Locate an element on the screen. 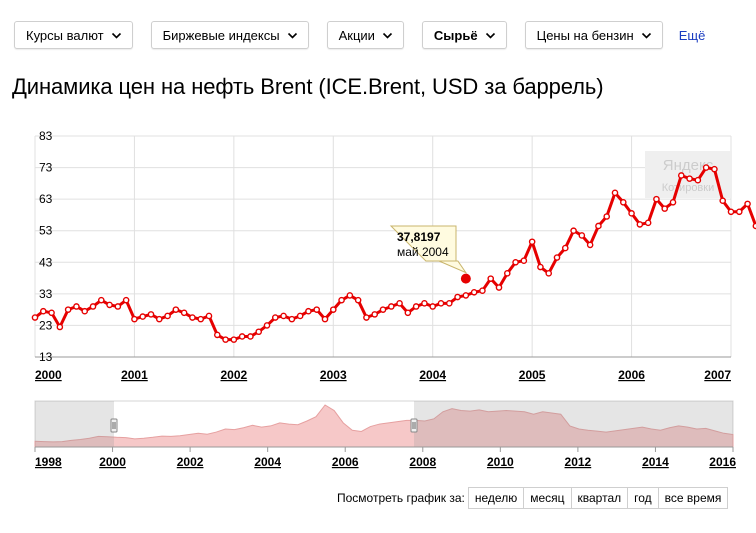 This screenshot has height=533, width=756. menu-fuel-prices: Цены на бензин is located at coordinates (593, 35).